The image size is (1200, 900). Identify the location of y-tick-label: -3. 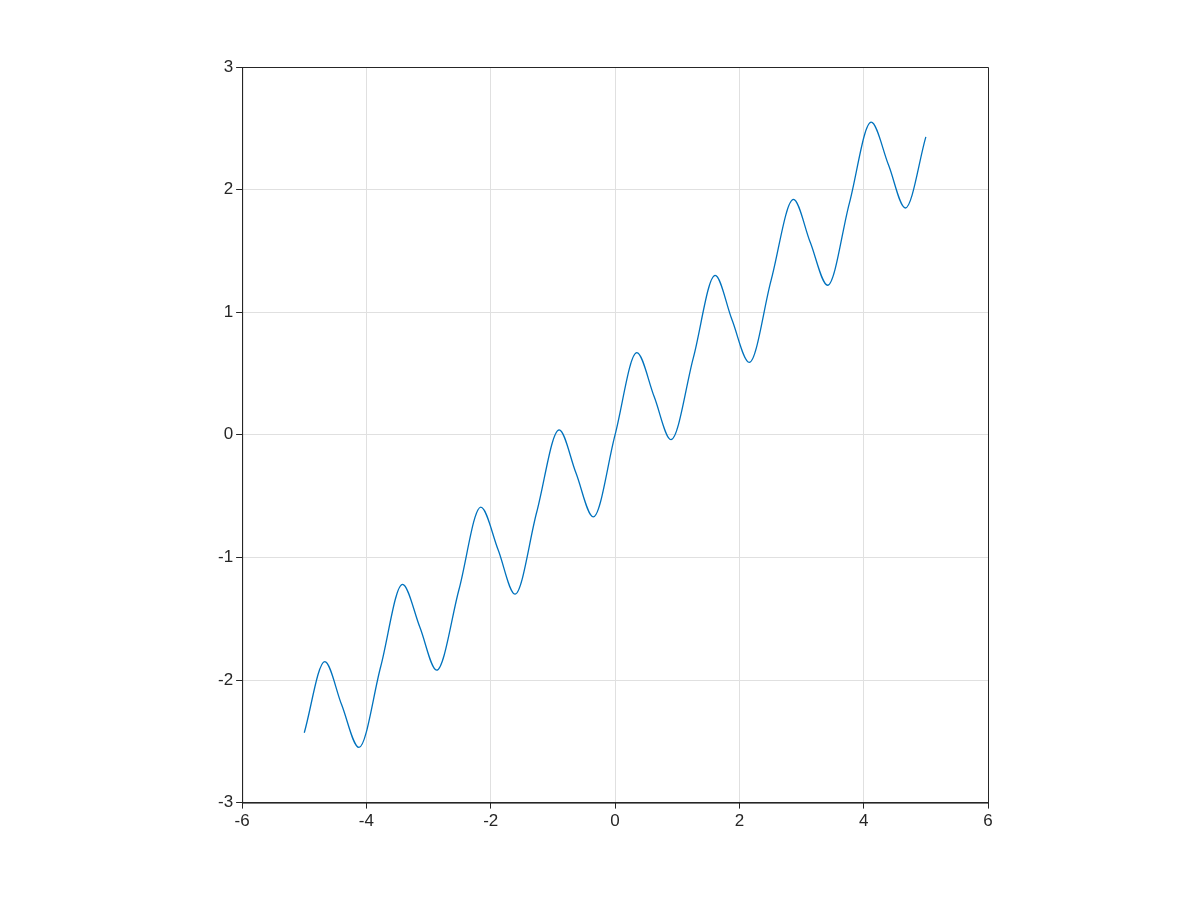
(225, 802).